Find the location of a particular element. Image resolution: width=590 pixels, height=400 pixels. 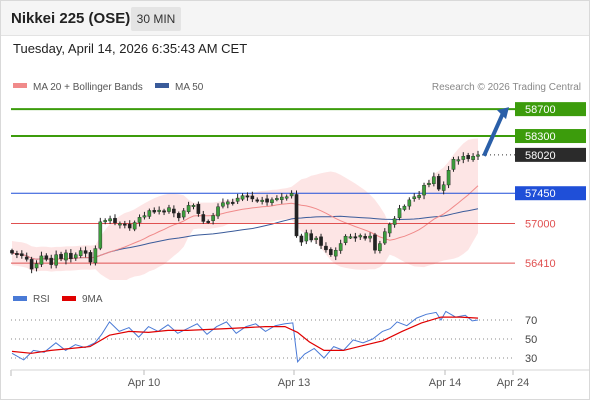

forecast-arrow-head is located at coordinates (503, 113).